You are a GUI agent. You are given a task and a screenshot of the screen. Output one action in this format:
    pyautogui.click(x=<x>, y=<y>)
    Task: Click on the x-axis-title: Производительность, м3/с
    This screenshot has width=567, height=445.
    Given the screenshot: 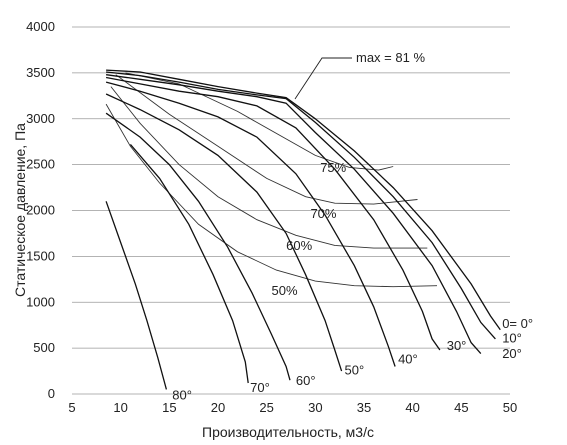 What is the action you would take?
    pyautogui.click(x=288, y=432)
    